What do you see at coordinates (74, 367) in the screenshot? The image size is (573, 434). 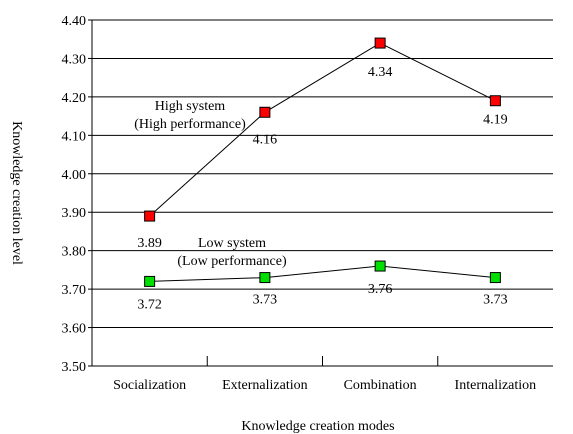 I see `y-tick-label: 3.50` at bounding box center [74, 367].